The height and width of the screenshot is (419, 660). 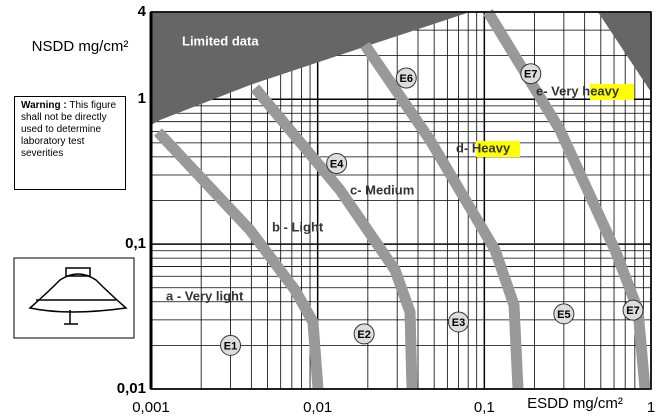 I want to click on y-tick-label: 1, so click(x=142, y=98).